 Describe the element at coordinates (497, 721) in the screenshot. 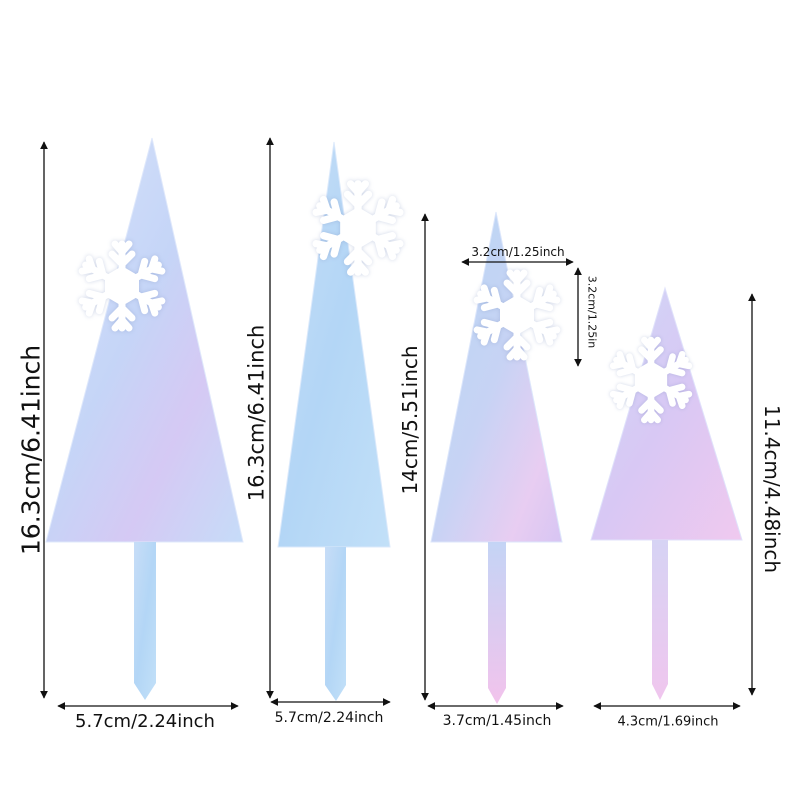

I see `topper-3-width-label: 3.7cm/1.45inch` at that location.